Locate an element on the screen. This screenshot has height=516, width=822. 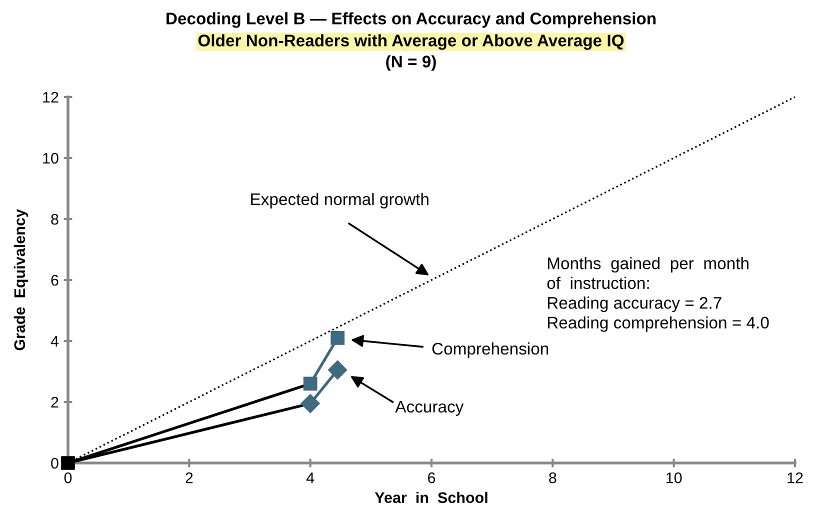
y-tick-label: 10 is located at coordinates (50, 158).